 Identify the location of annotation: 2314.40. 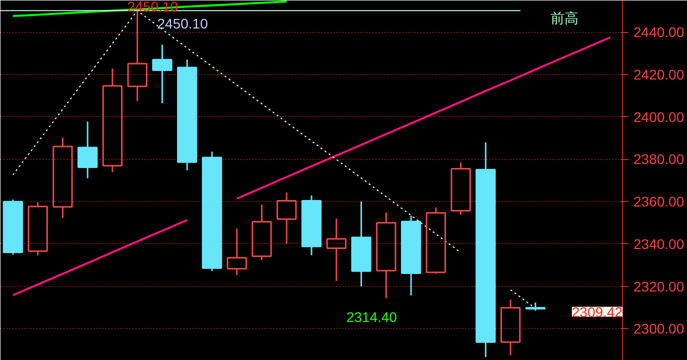
(372, 317).